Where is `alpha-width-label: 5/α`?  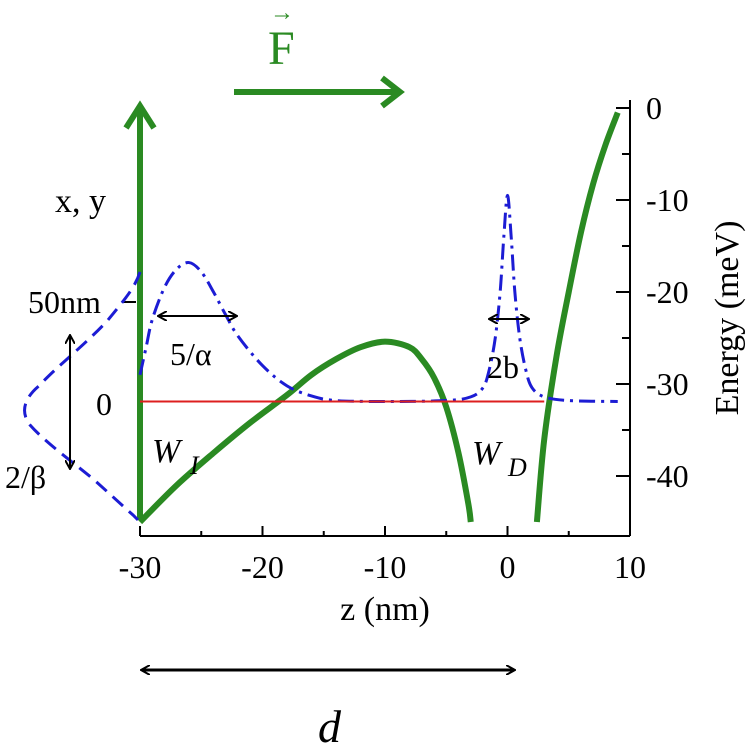 alpha-width-label: 5/α is located at coordinates (191, 354).